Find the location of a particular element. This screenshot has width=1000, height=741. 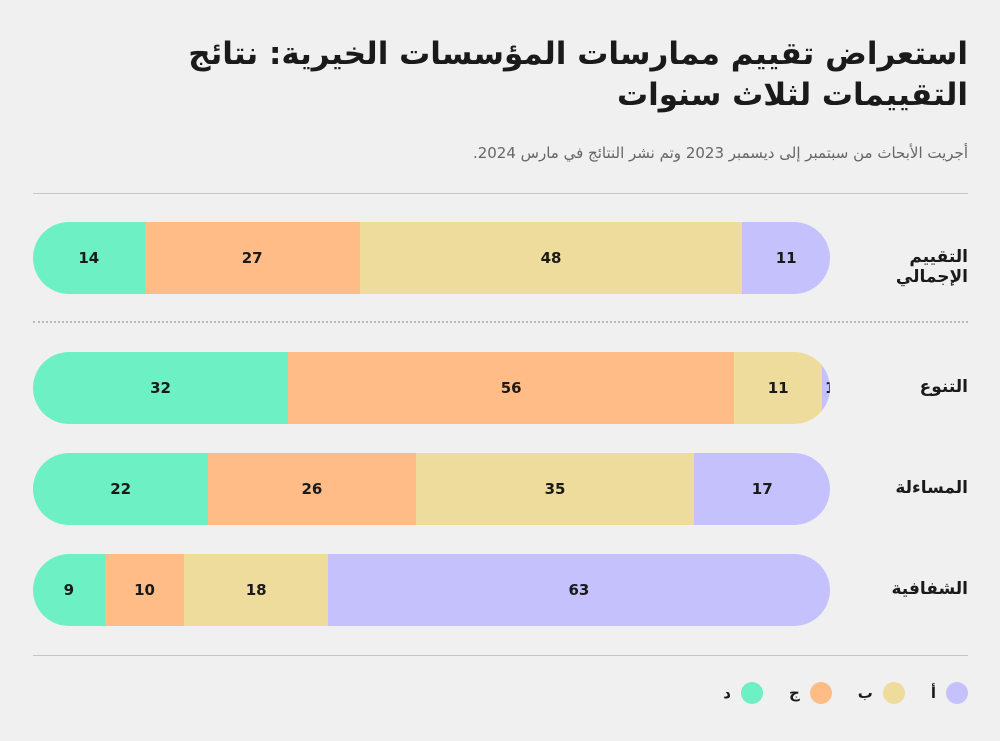

legend-item-d: د is located at coordinates (743, 693).